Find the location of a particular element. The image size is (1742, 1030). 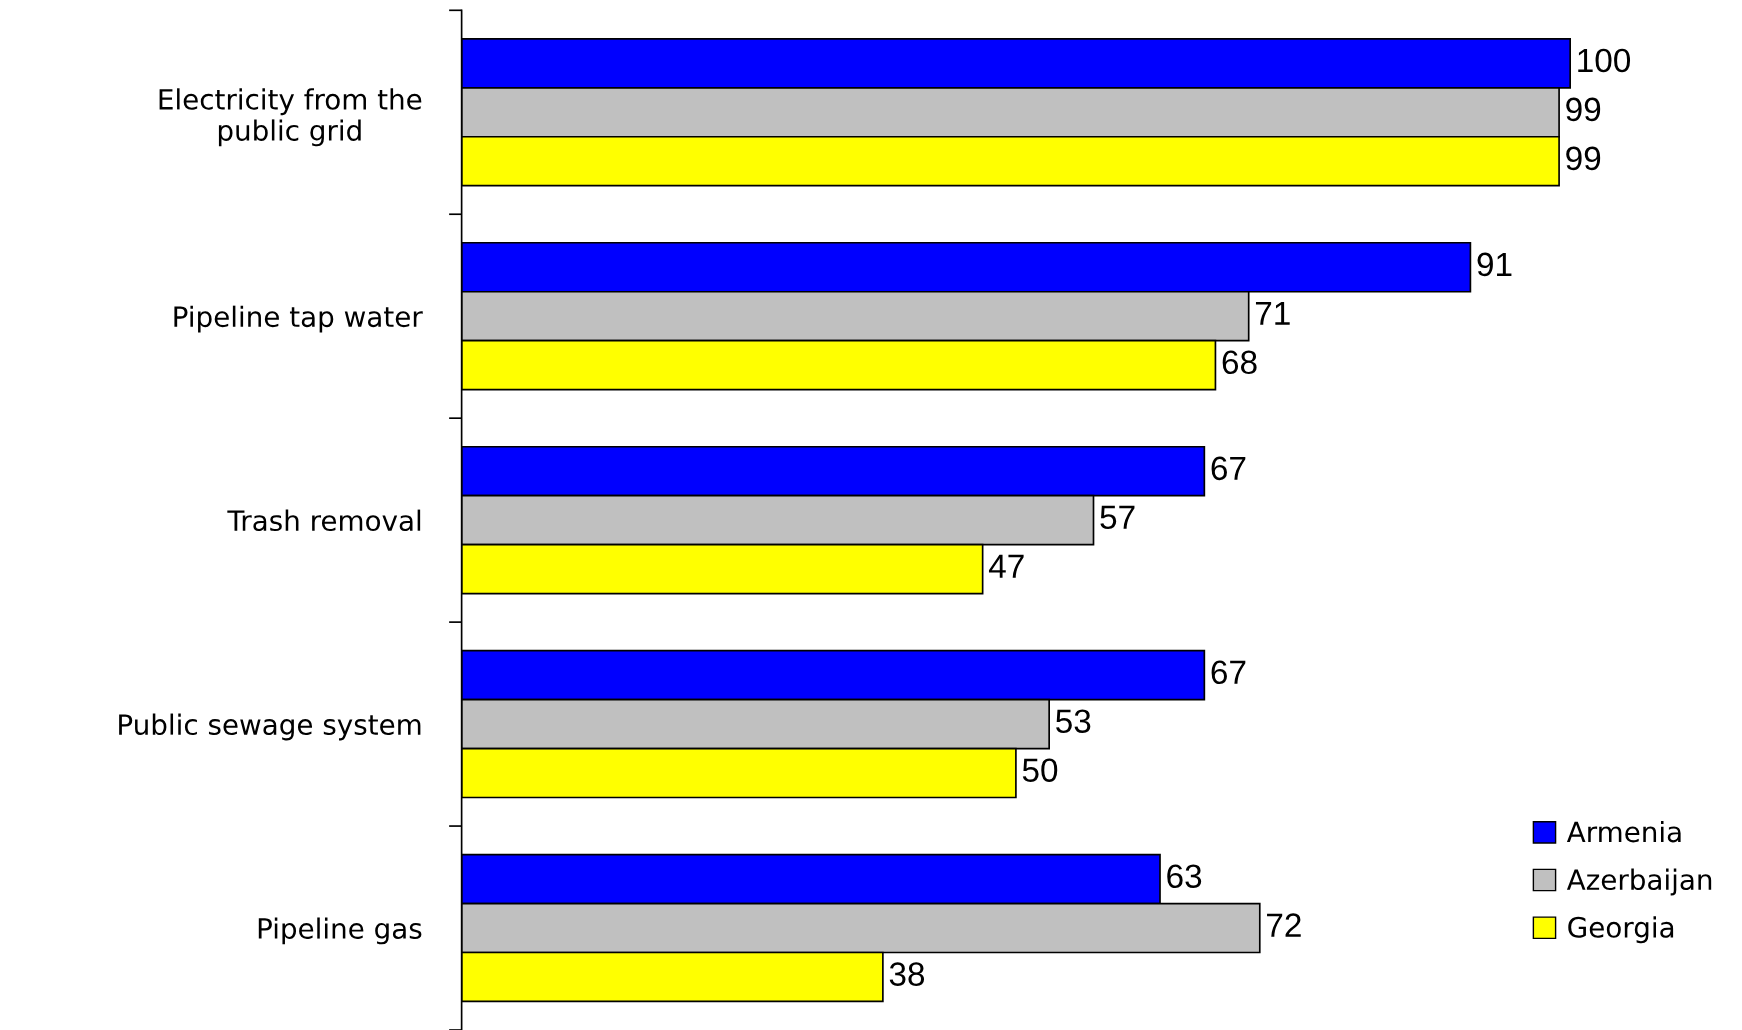

data-label: 50 is located at coordinates (1040, 770).